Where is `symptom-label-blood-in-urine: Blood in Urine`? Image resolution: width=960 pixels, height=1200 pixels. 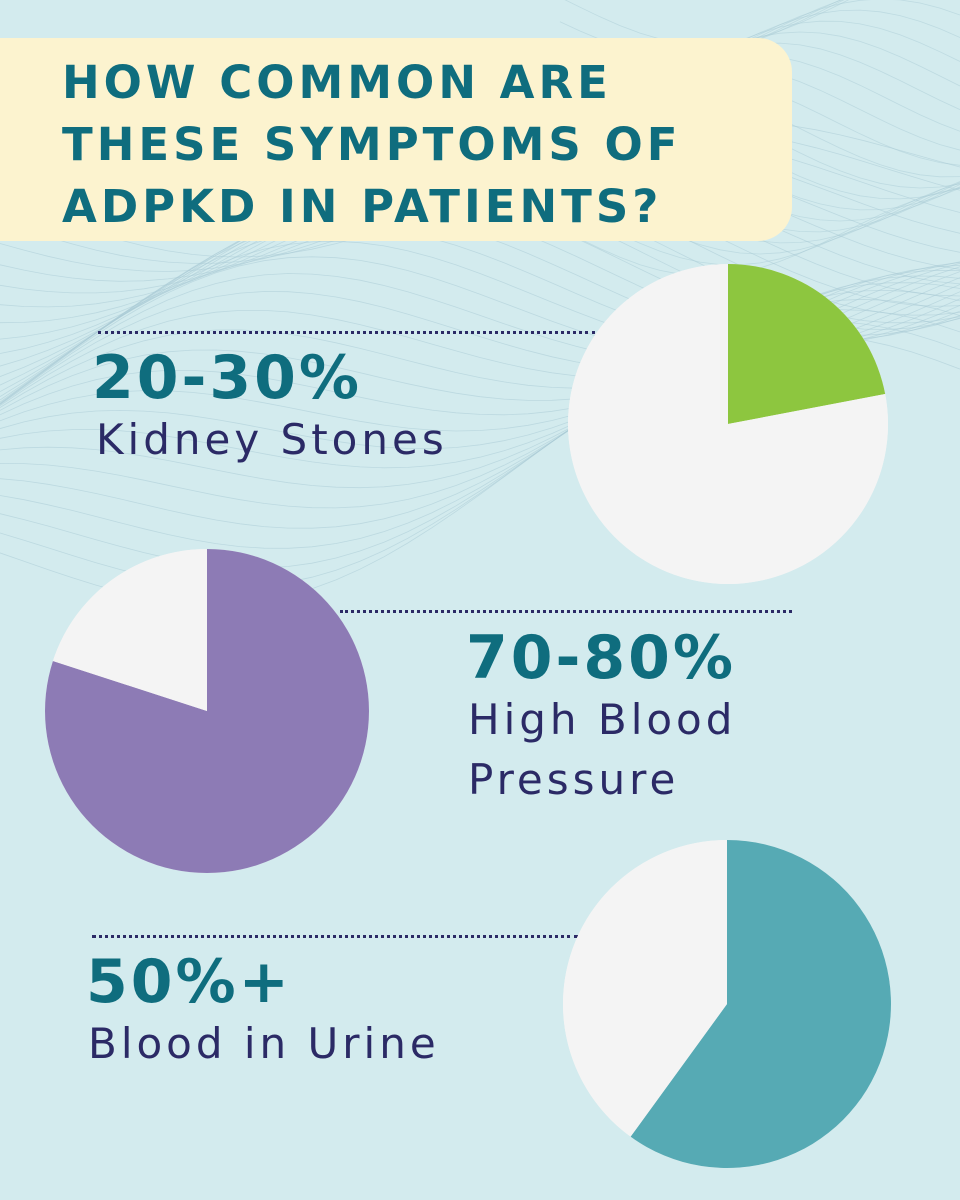
symptom-label-blood-in-urine: Blood in Urine is located at coordinates (264, 1043).